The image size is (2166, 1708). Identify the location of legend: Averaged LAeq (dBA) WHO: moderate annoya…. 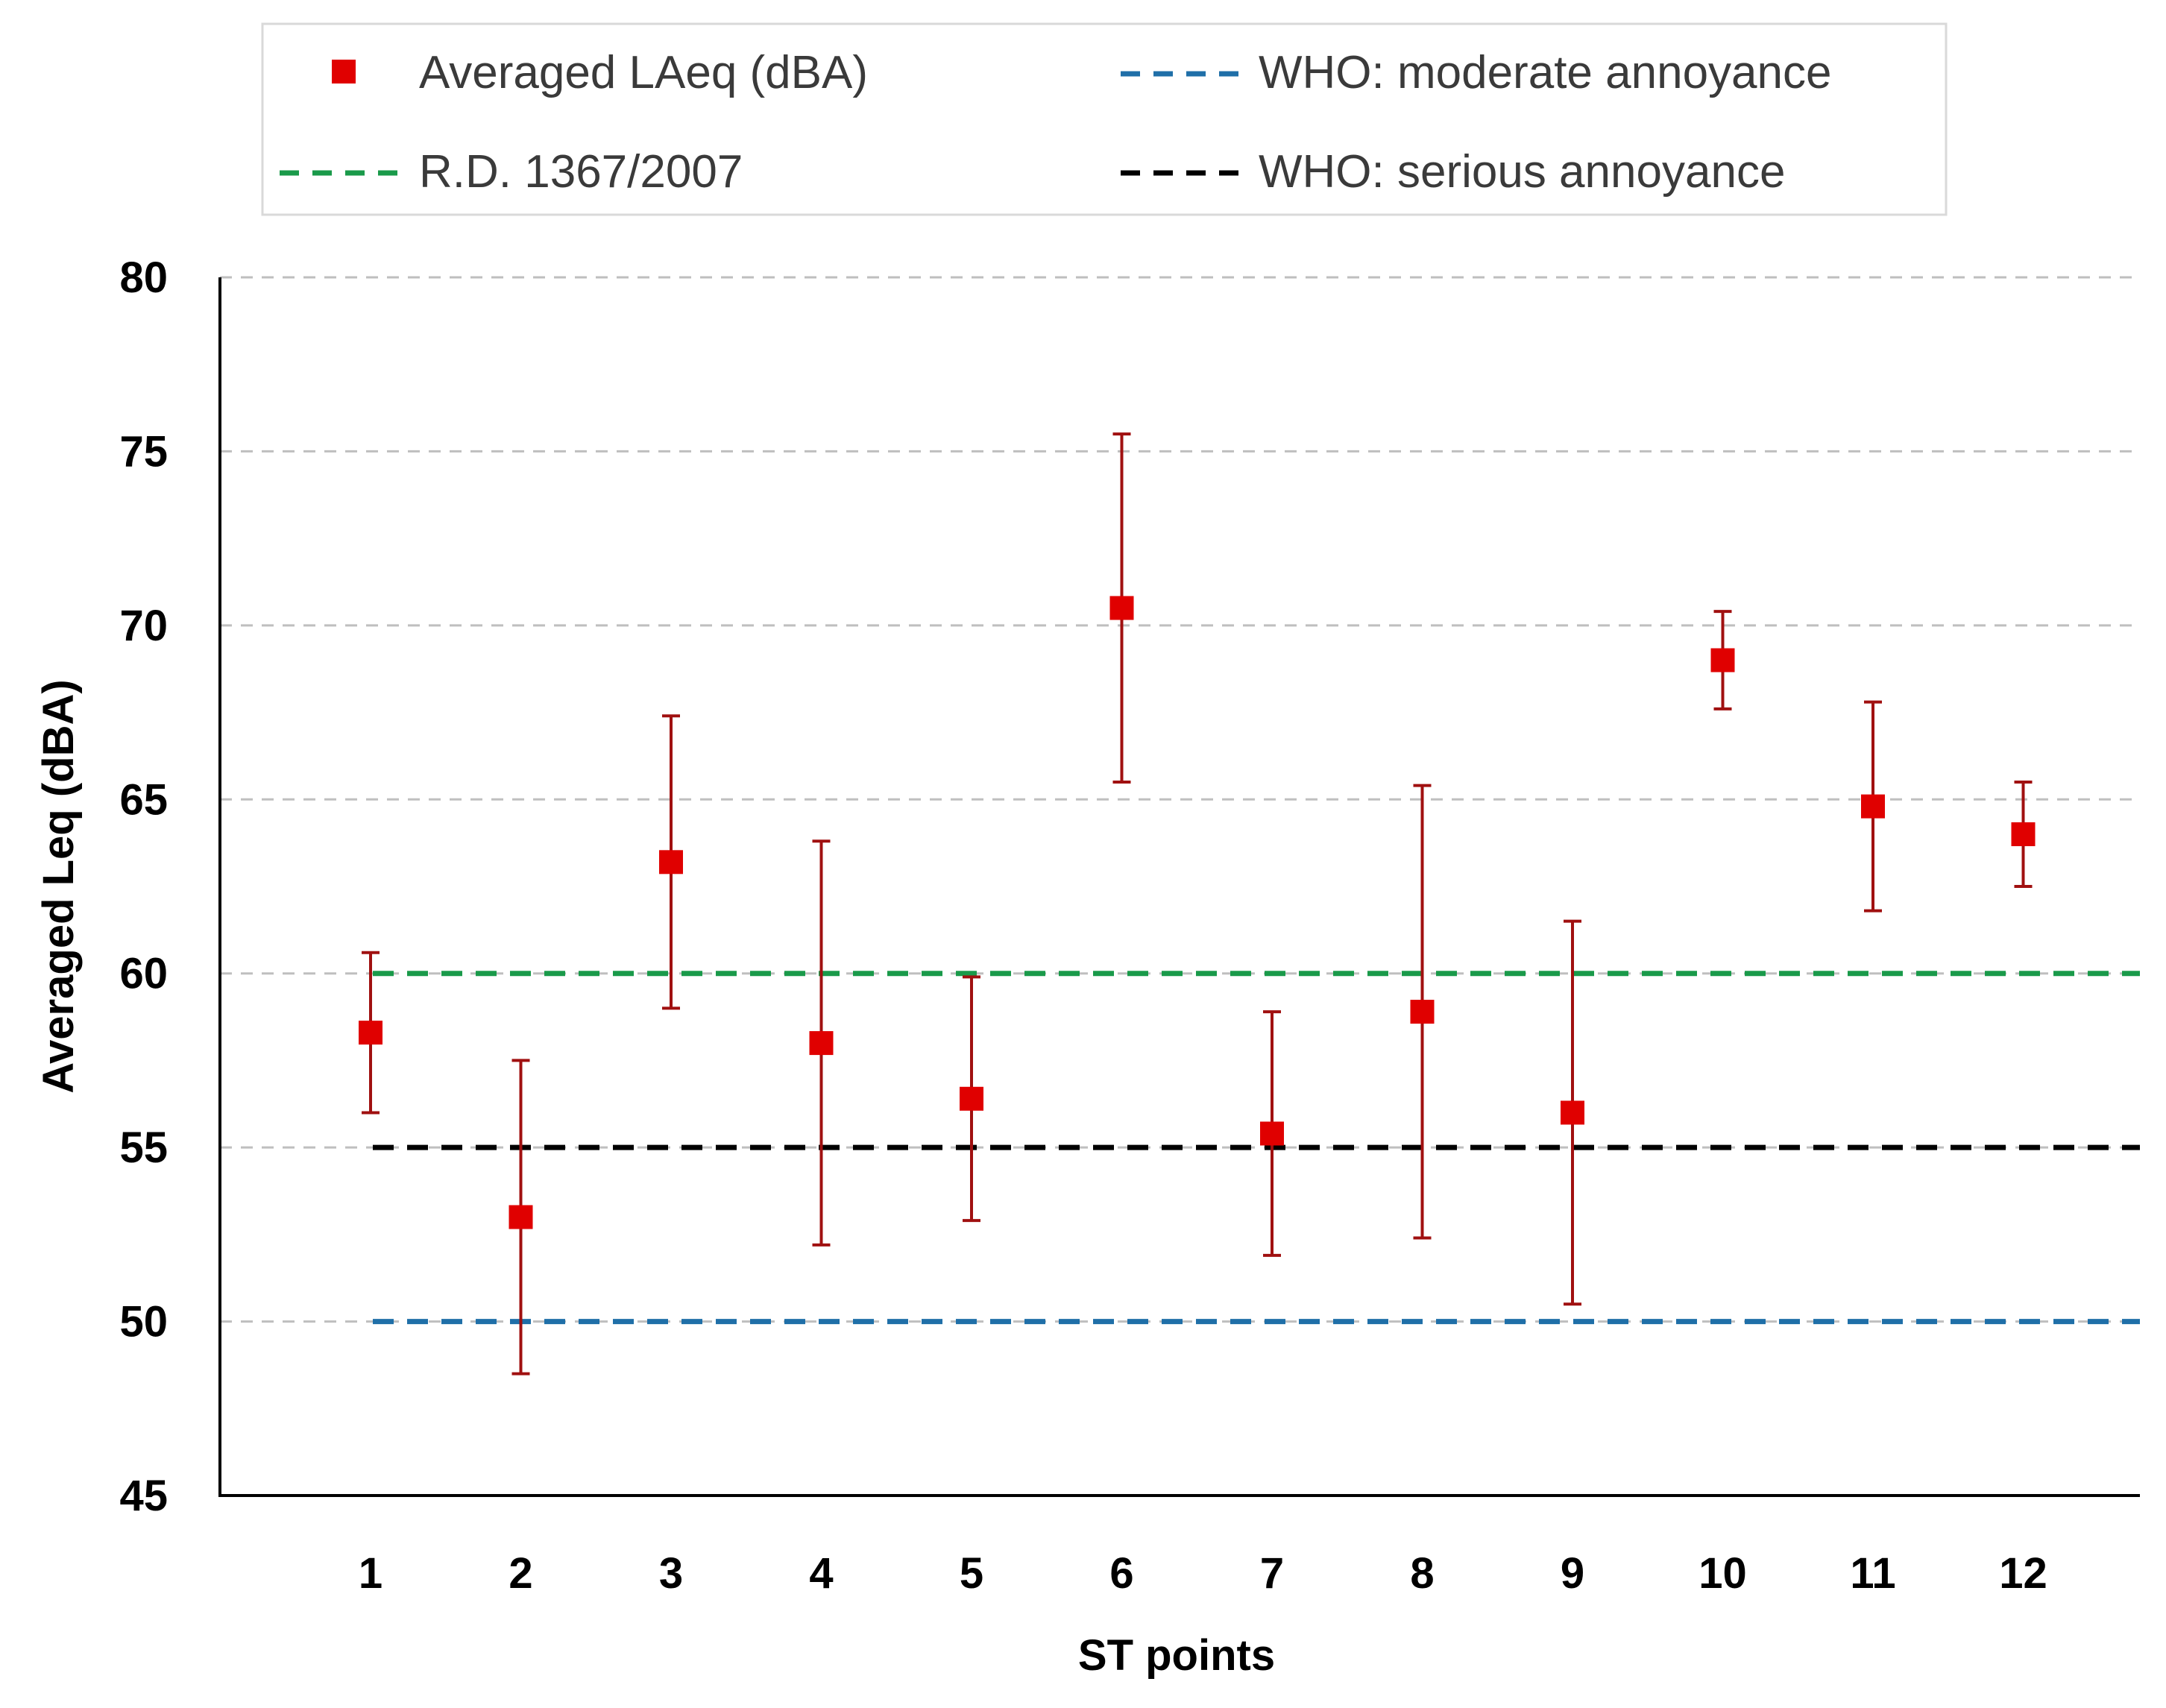
(1104, 119).